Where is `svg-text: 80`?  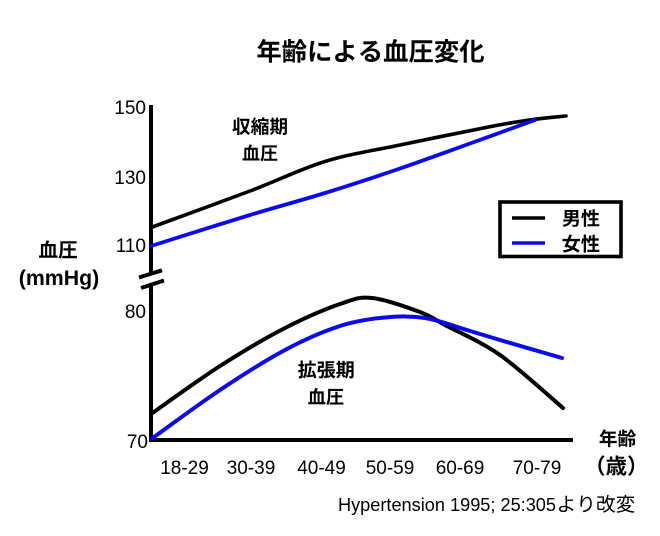
svg-text: 80 is located at coordinates (135, 312).